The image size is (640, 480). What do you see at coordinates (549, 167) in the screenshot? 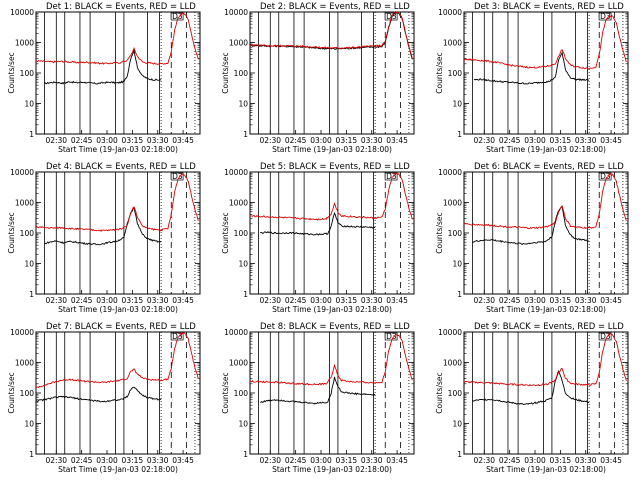
I see `panel-title: Det 6: BLACK = Events, RED = LLD` at bounding box center [549, 167].